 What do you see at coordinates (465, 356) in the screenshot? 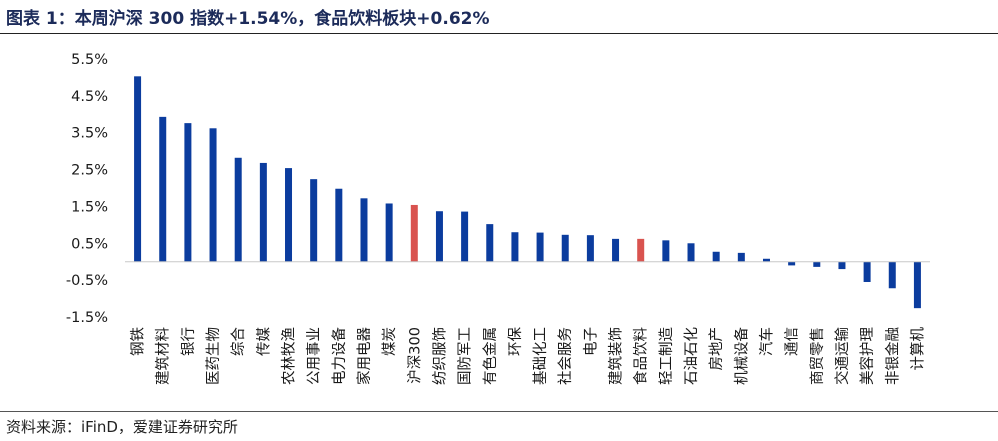
I see `x-tick-label: 国防军工` at bounding box center [465, 356].